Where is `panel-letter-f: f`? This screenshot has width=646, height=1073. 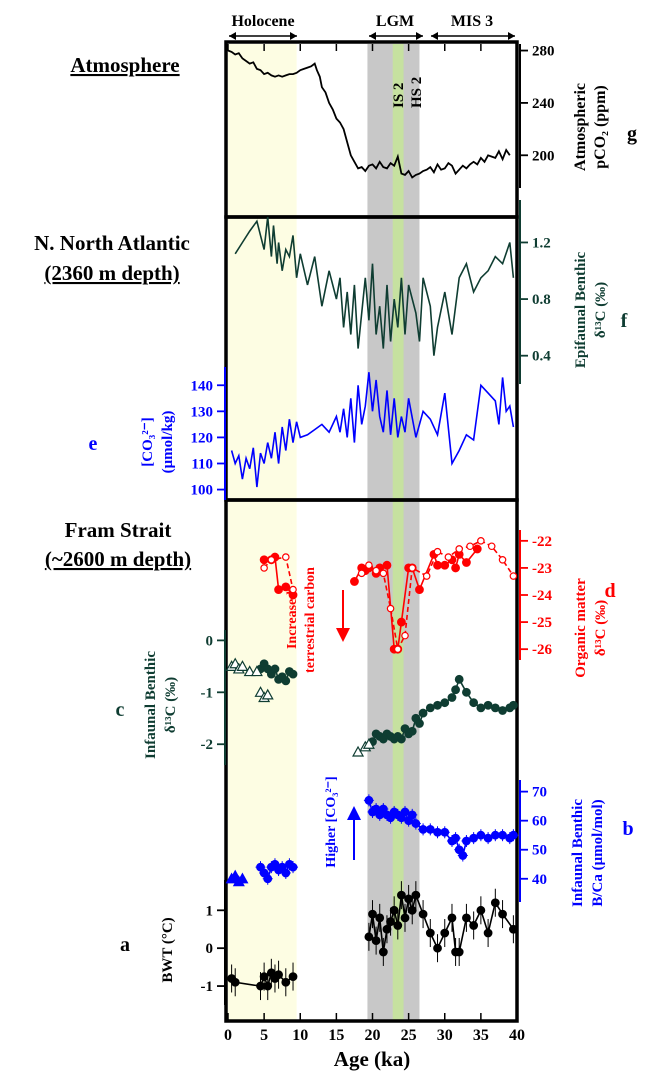
panel-letter-f: f is located at coordinates (624, 321).